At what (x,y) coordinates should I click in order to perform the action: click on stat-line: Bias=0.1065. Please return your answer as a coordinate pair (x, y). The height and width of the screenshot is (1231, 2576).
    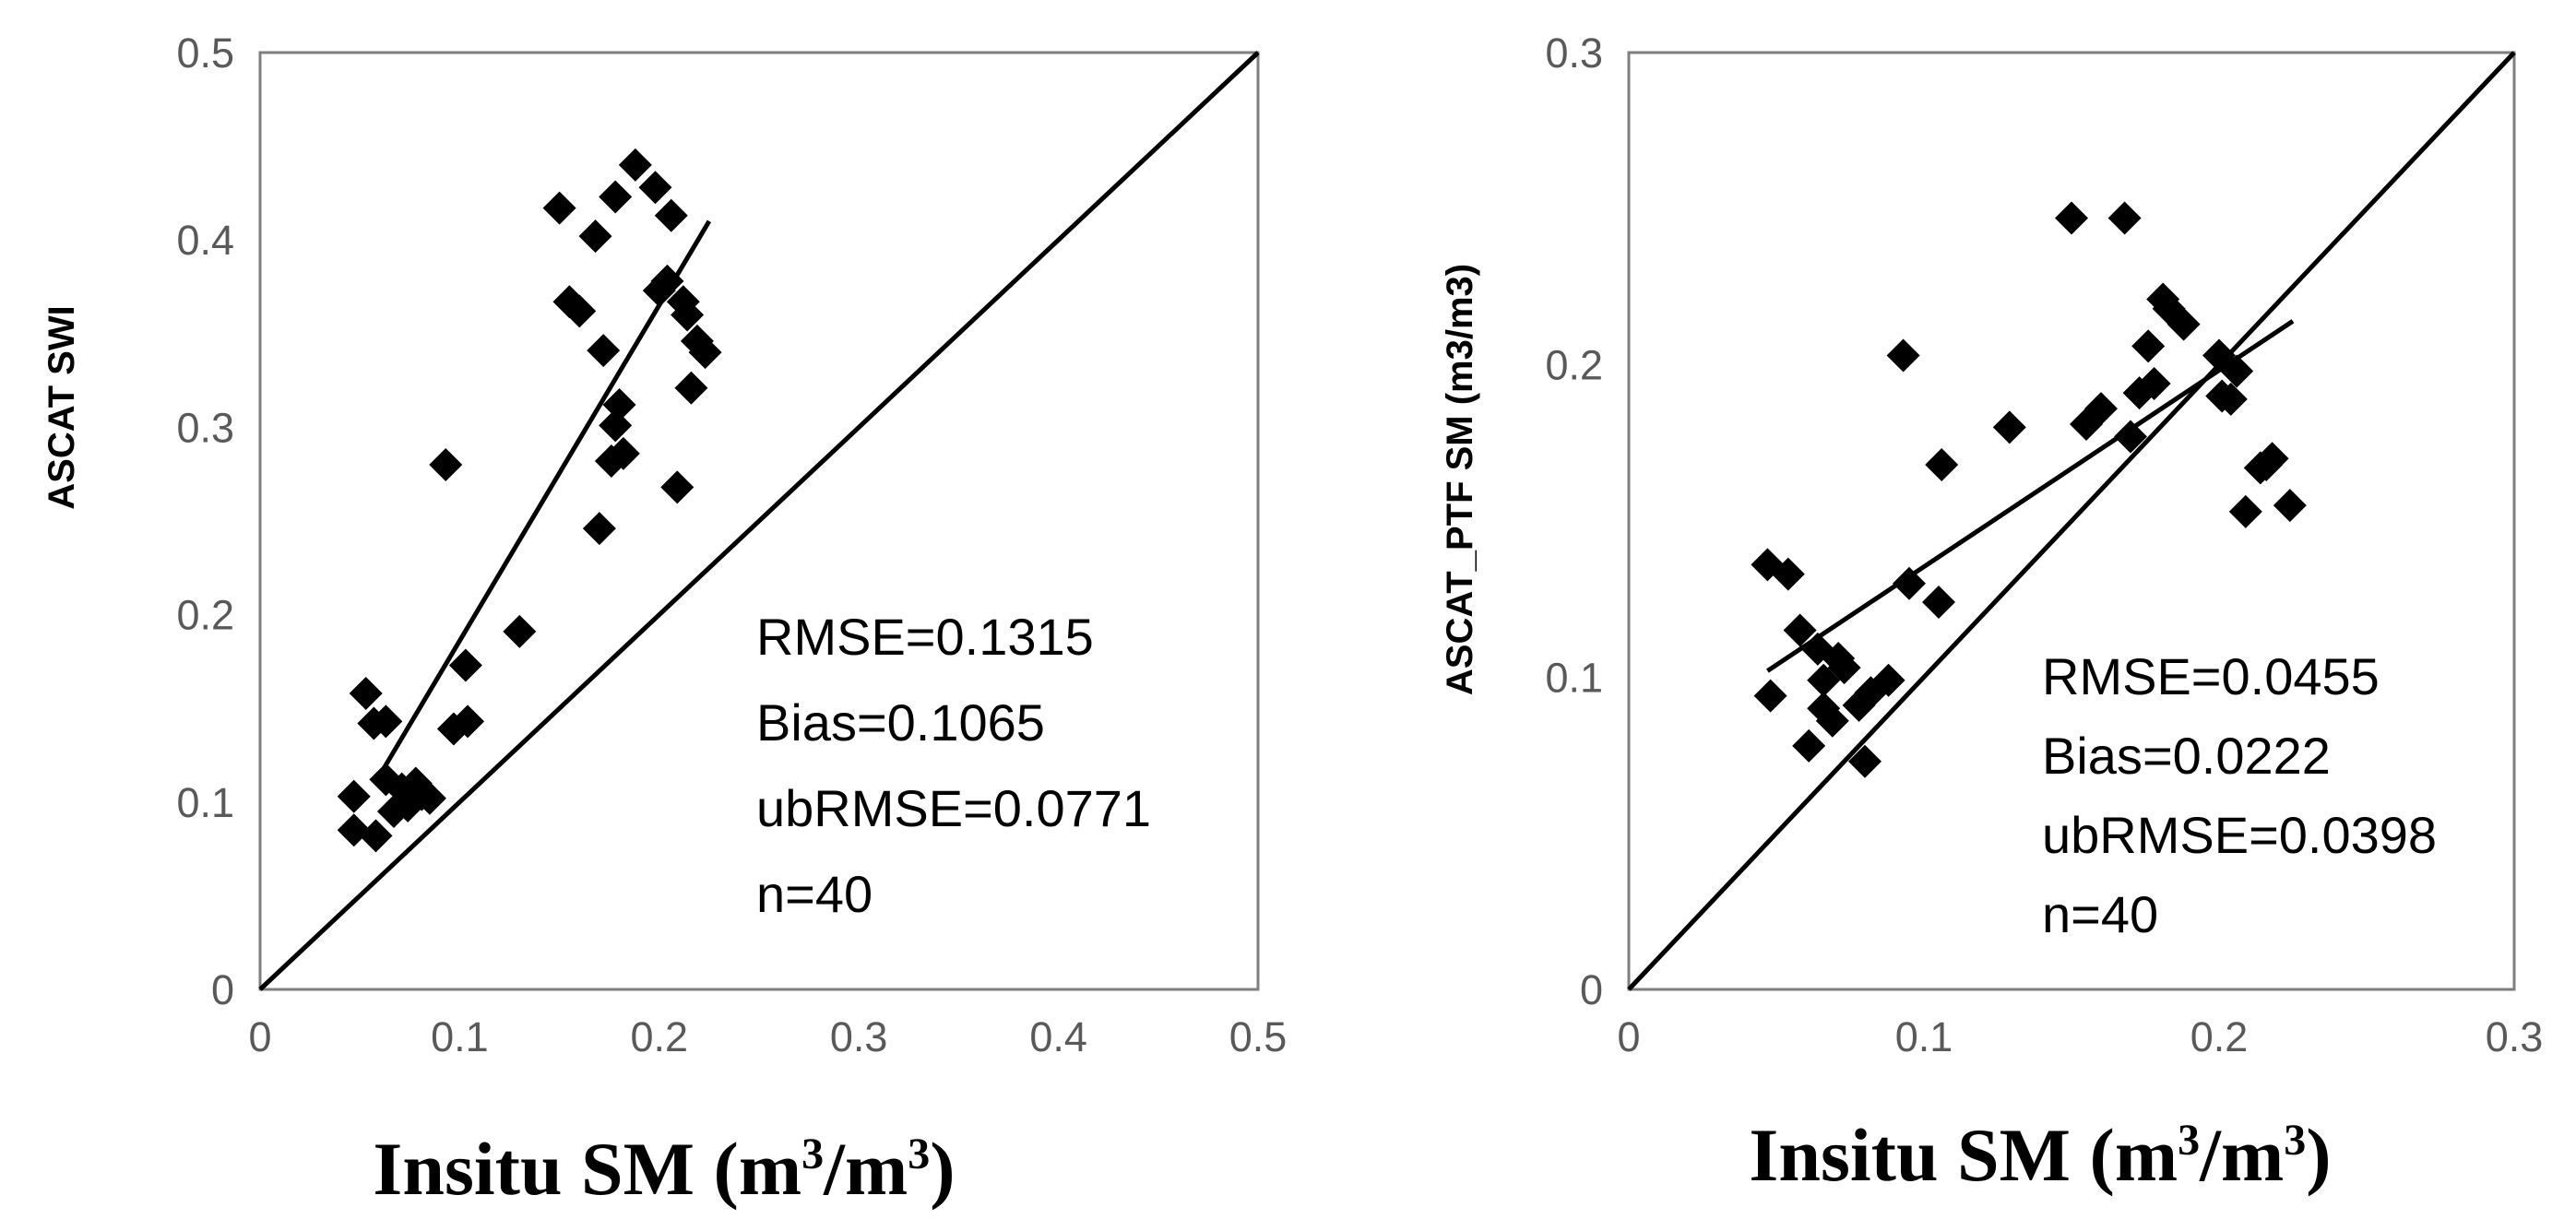
    Looking at the image, I should click on (901, 722).